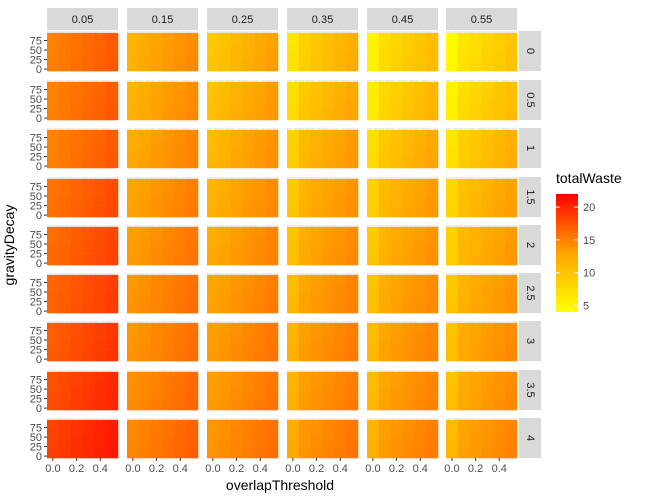 Image resolution: width=650 pixels, height=500 pixels. I want to click on y-tick-label: 50, so click(36, 438).